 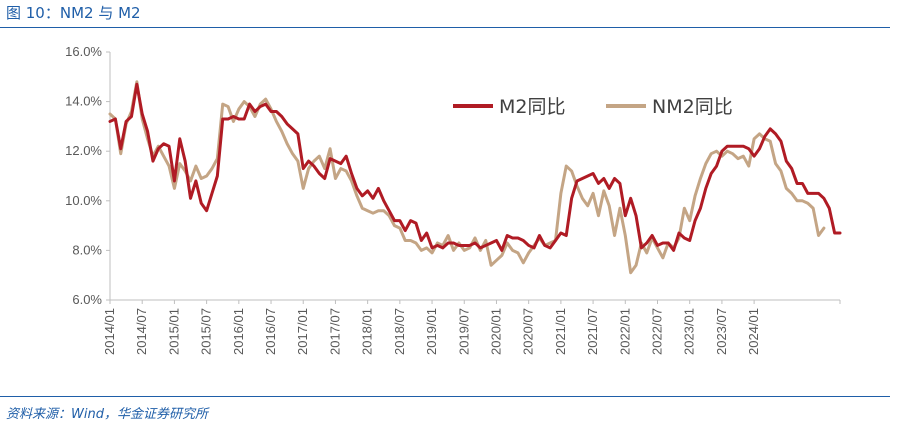 I want to click on x-tick-label: 2018/01, so click(x=367, y=331).